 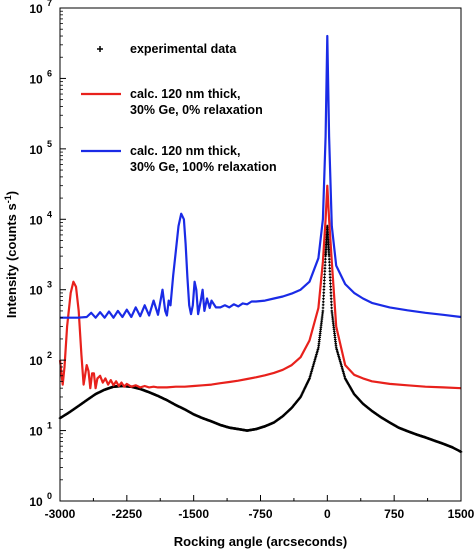 I want to click on y-tick-exponent: 7, so click(x=49, y=4).